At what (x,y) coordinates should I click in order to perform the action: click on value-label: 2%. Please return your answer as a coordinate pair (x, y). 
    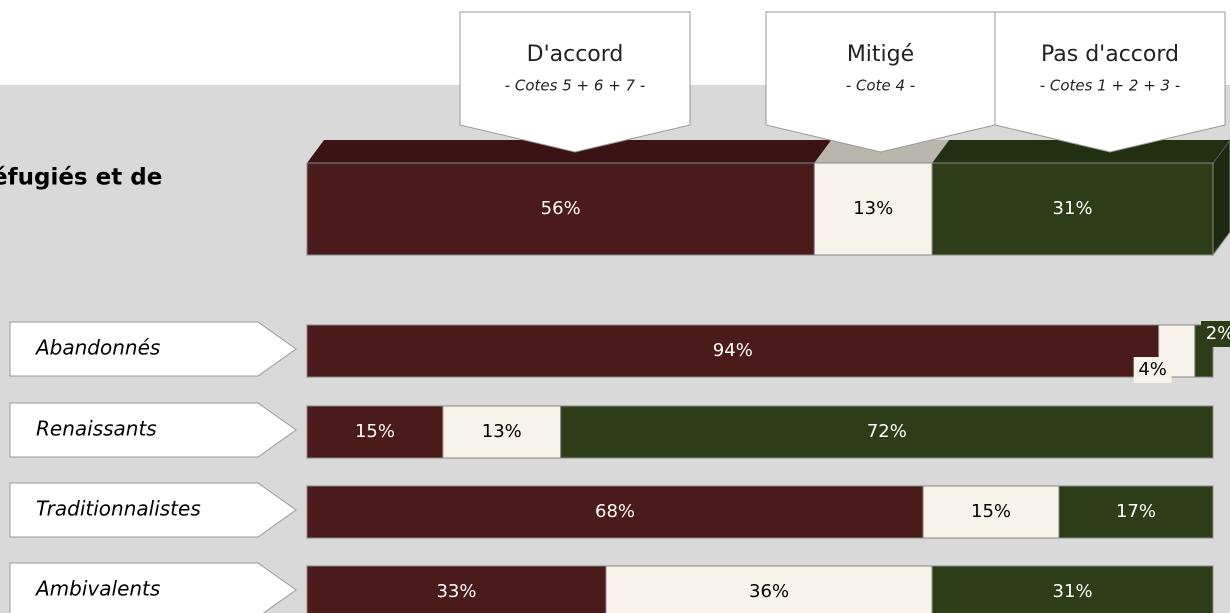
    Looking at the image, I should click on (1218, 333).